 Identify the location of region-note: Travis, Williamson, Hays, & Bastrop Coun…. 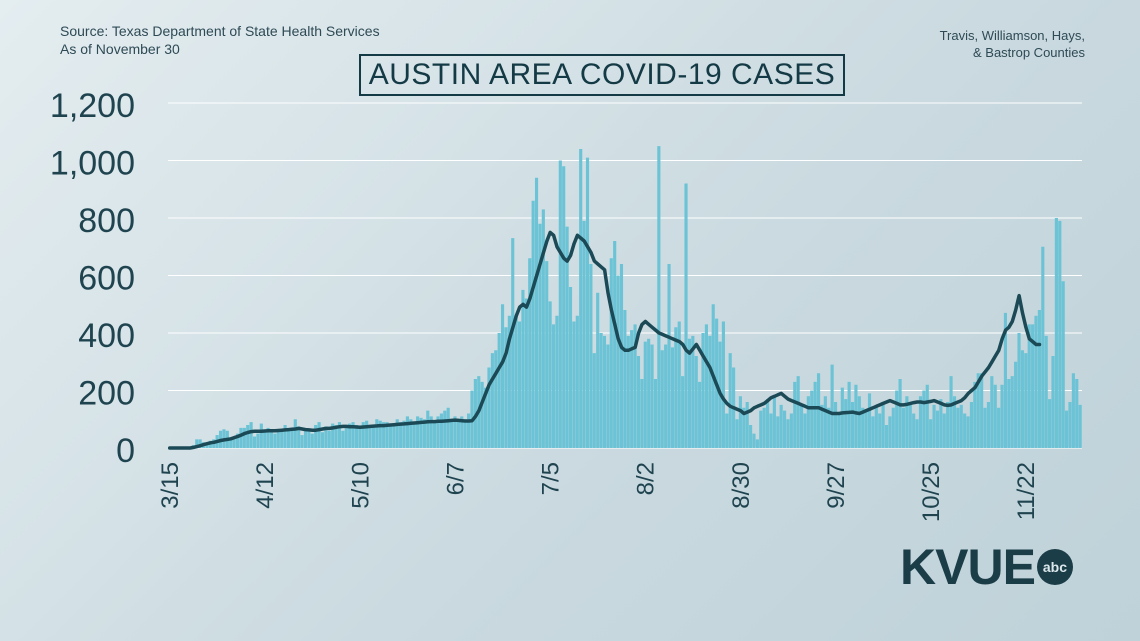
(1012, 44).